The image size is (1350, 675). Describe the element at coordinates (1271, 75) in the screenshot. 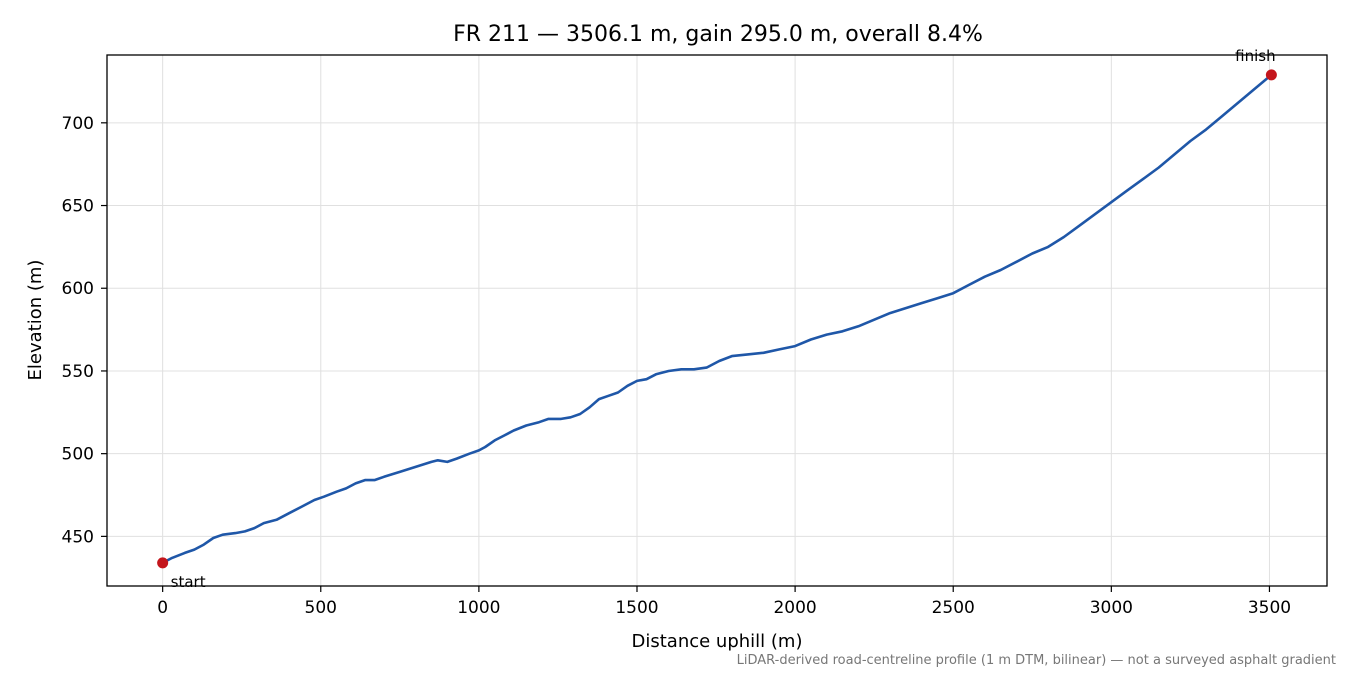

I see `finish-marker` at that location.